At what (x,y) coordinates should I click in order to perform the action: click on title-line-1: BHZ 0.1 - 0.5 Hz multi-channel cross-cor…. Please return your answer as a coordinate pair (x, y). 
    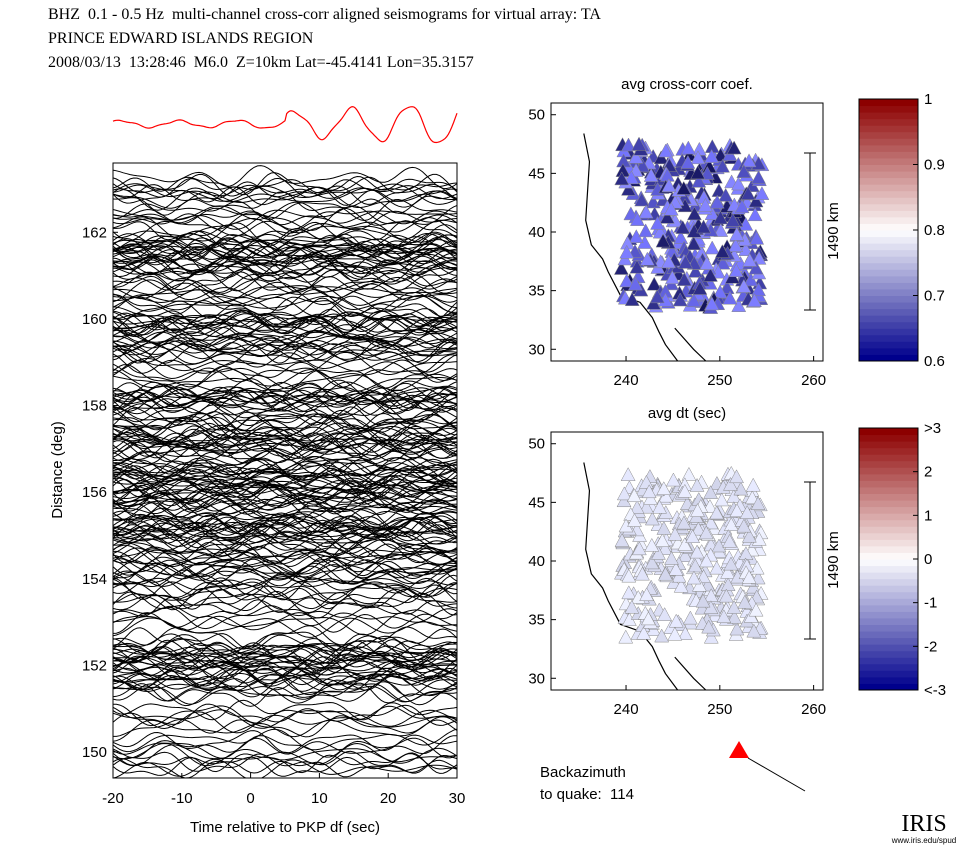
    Looking at the image, I should click on (324, 14).